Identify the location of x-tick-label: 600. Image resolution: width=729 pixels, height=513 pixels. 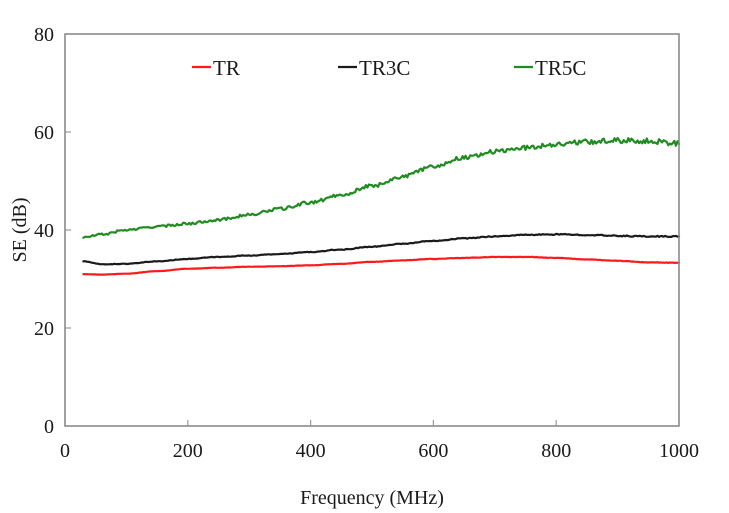
(433, 451).